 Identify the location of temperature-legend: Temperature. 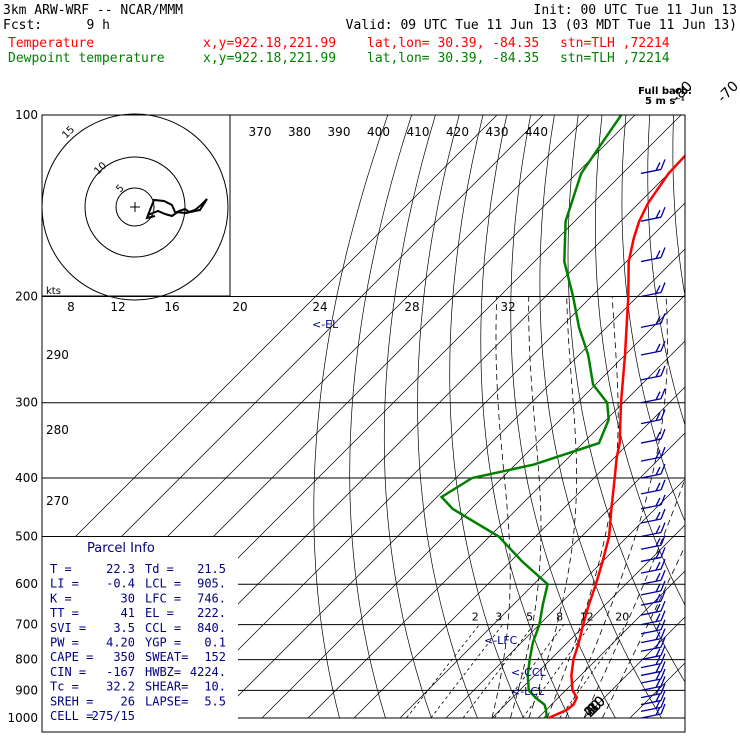
(51, 43).